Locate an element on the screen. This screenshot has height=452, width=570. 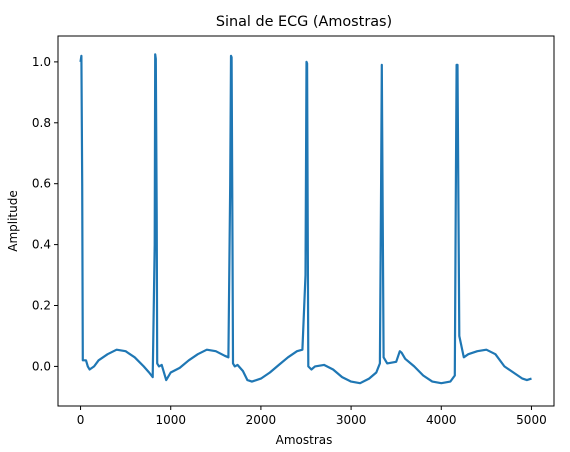
x-tick-label: 1000 is located at coordinates (170, 420).